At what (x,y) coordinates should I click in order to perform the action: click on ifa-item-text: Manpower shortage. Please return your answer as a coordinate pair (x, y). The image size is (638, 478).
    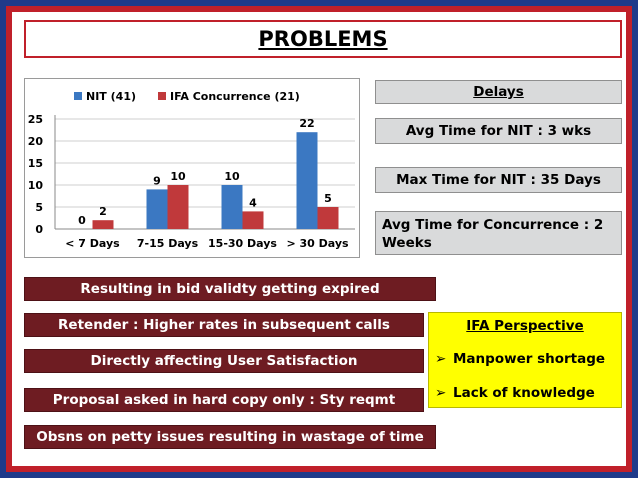
    Looking at the image, I should click on (529, 359).